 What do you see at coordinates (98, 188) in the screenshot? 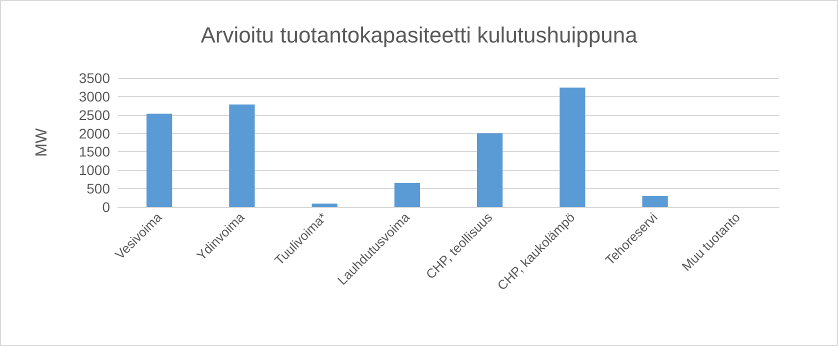
I see `y-tick-label: 500` at bounding box center [98, 188].